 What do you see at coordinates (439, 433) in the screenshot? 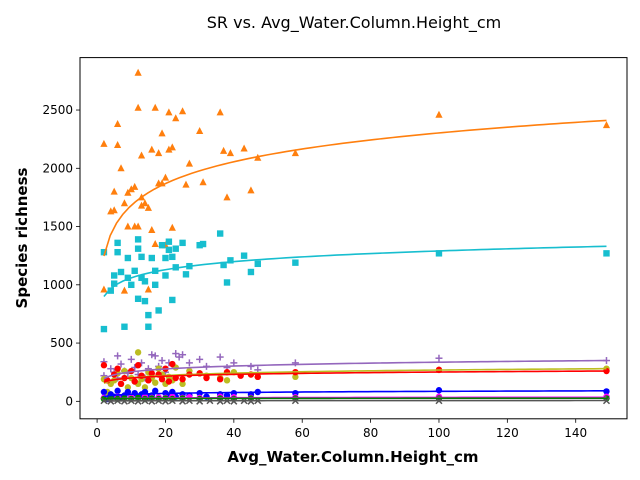
I see `x-tick-label: 100` at bounding box center [439, 433].